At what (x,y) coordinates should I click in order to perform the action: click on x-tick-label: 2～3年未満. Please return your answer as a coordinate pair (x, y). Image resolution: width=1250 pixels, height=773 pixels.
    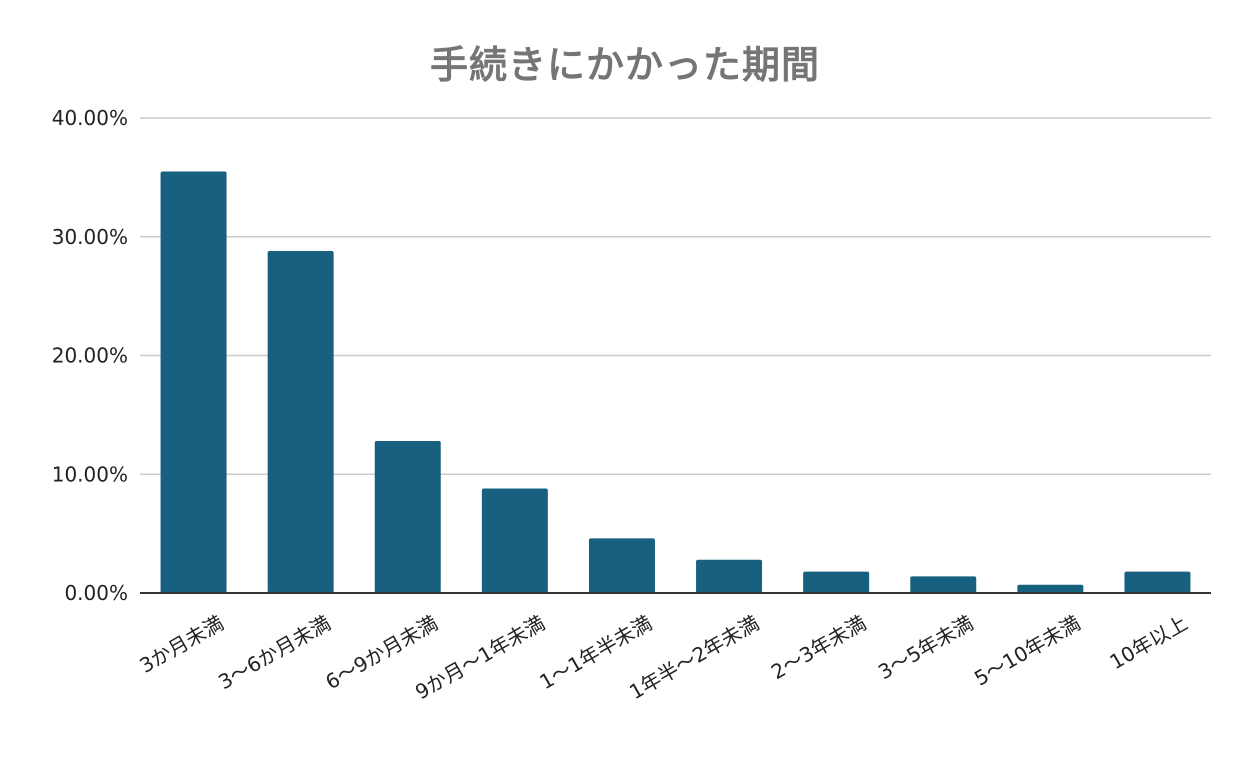
    Looking at the image, I should click on (818, 648).